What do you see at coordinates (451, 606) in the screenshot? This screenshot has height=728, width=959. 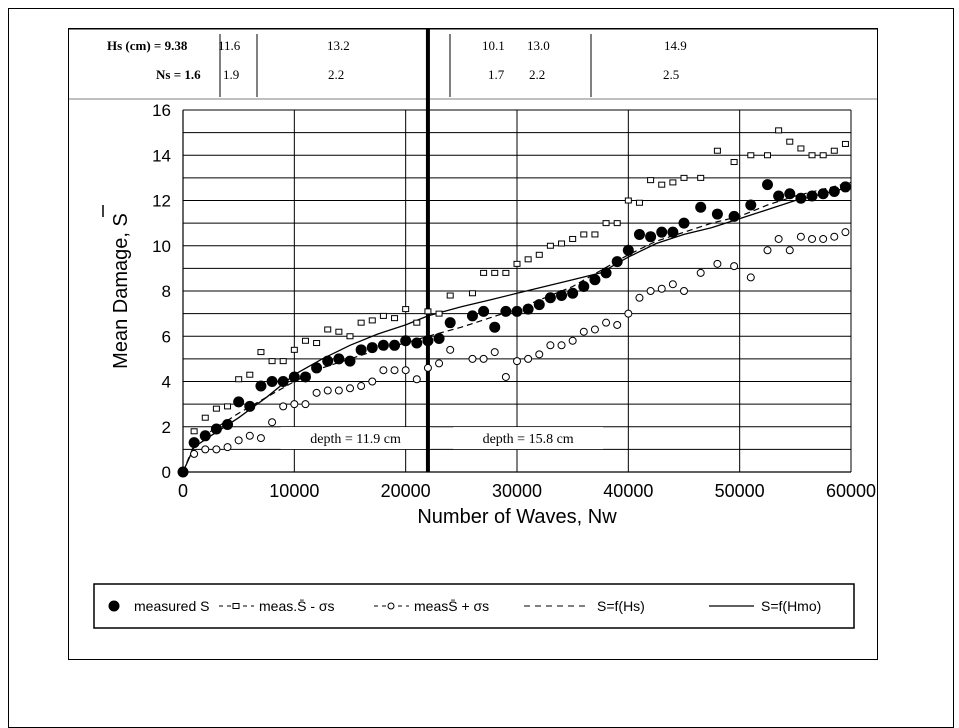 I see `legend-label-plus-sigma: measS̄ + σs` at bounding box center [451, 606].